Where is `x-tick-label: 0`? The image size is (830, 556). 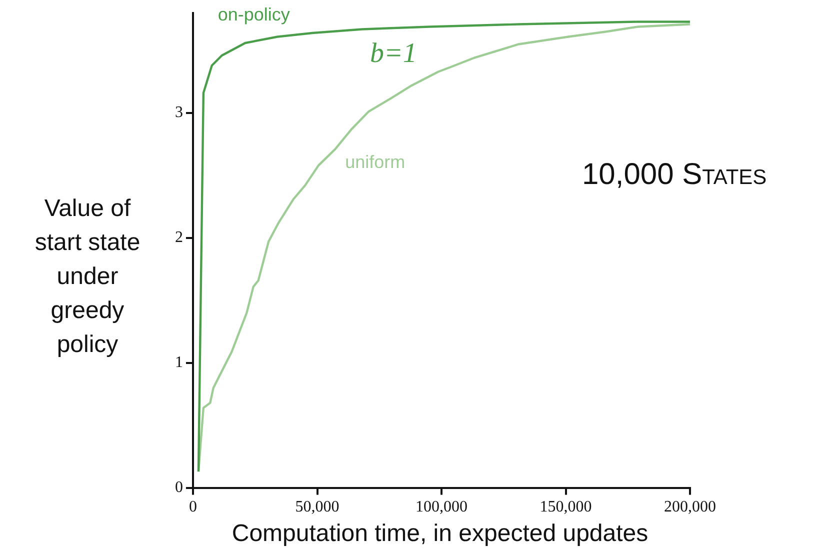 x-tick-label: 0 is located at coordinates (193, 507).